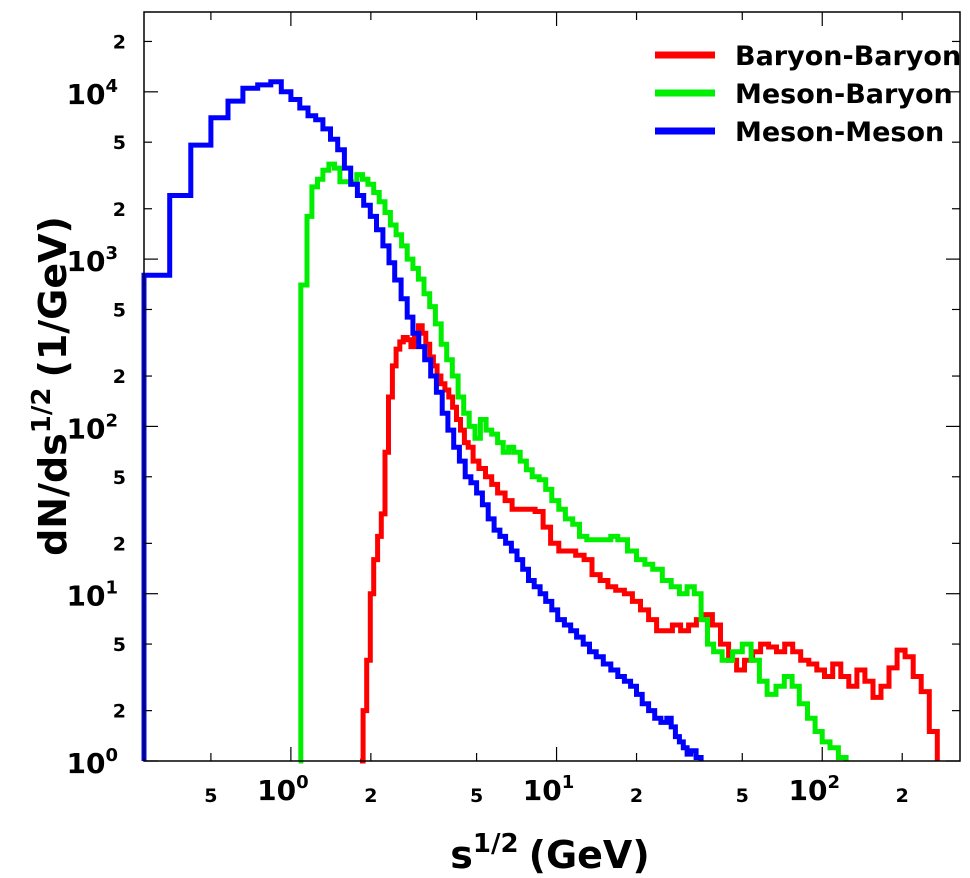 This screenshot has width=970, height=878. I want to click on y-tick-label: 10⁰, so click(93, 762).